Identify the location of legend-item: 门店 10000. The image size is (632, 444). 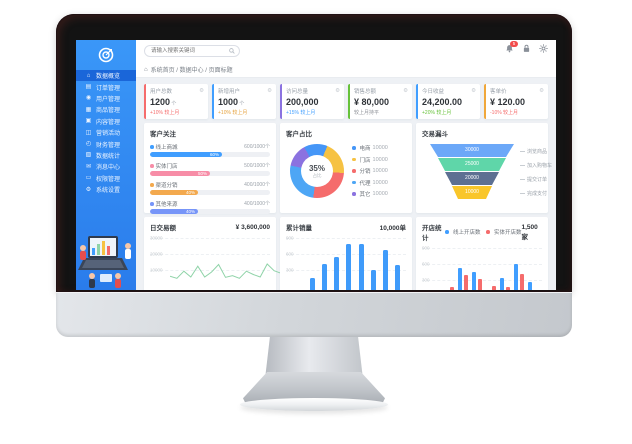
(370, 160).